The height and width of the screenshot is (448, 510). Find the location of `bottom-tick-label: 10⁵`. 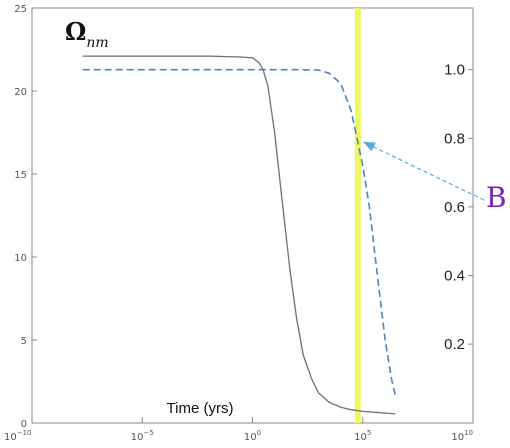

bottom-tick-label: 10⁵ is located at coordinates (362, 436).